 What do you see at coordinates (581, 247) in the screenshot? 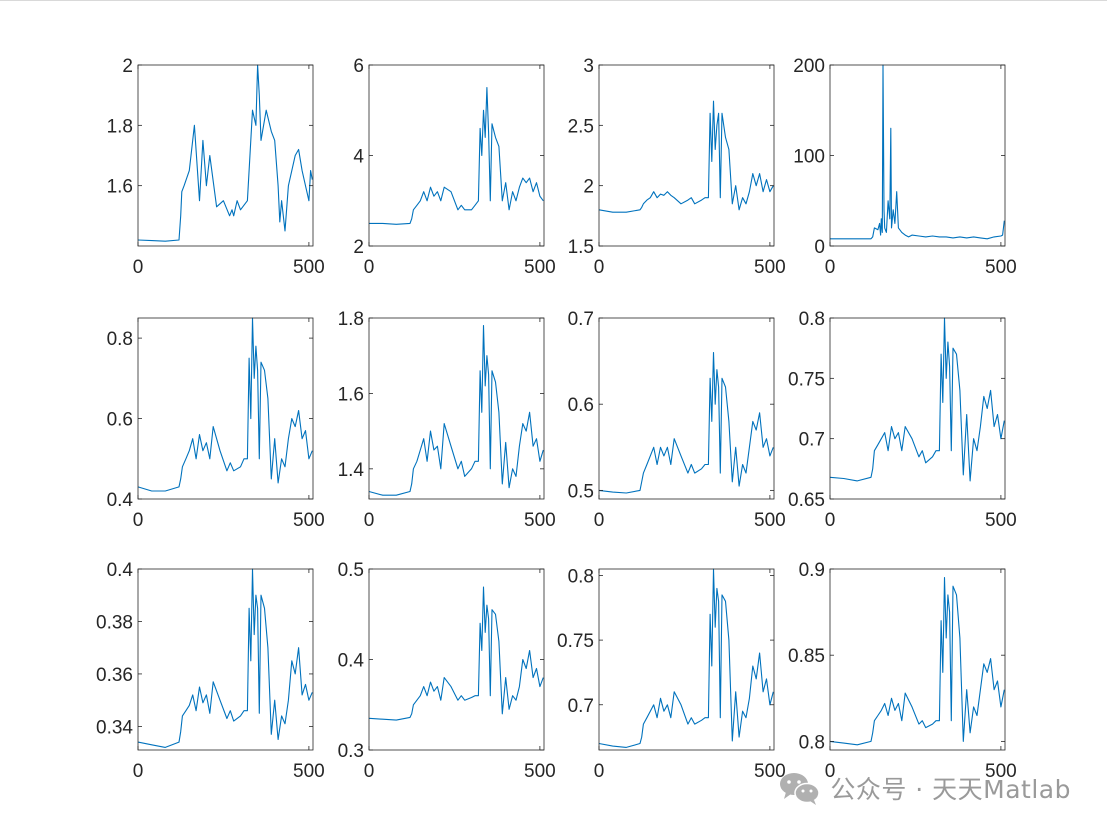
I see `y-tick-label: 1.5` at bounding box center [581, 247].